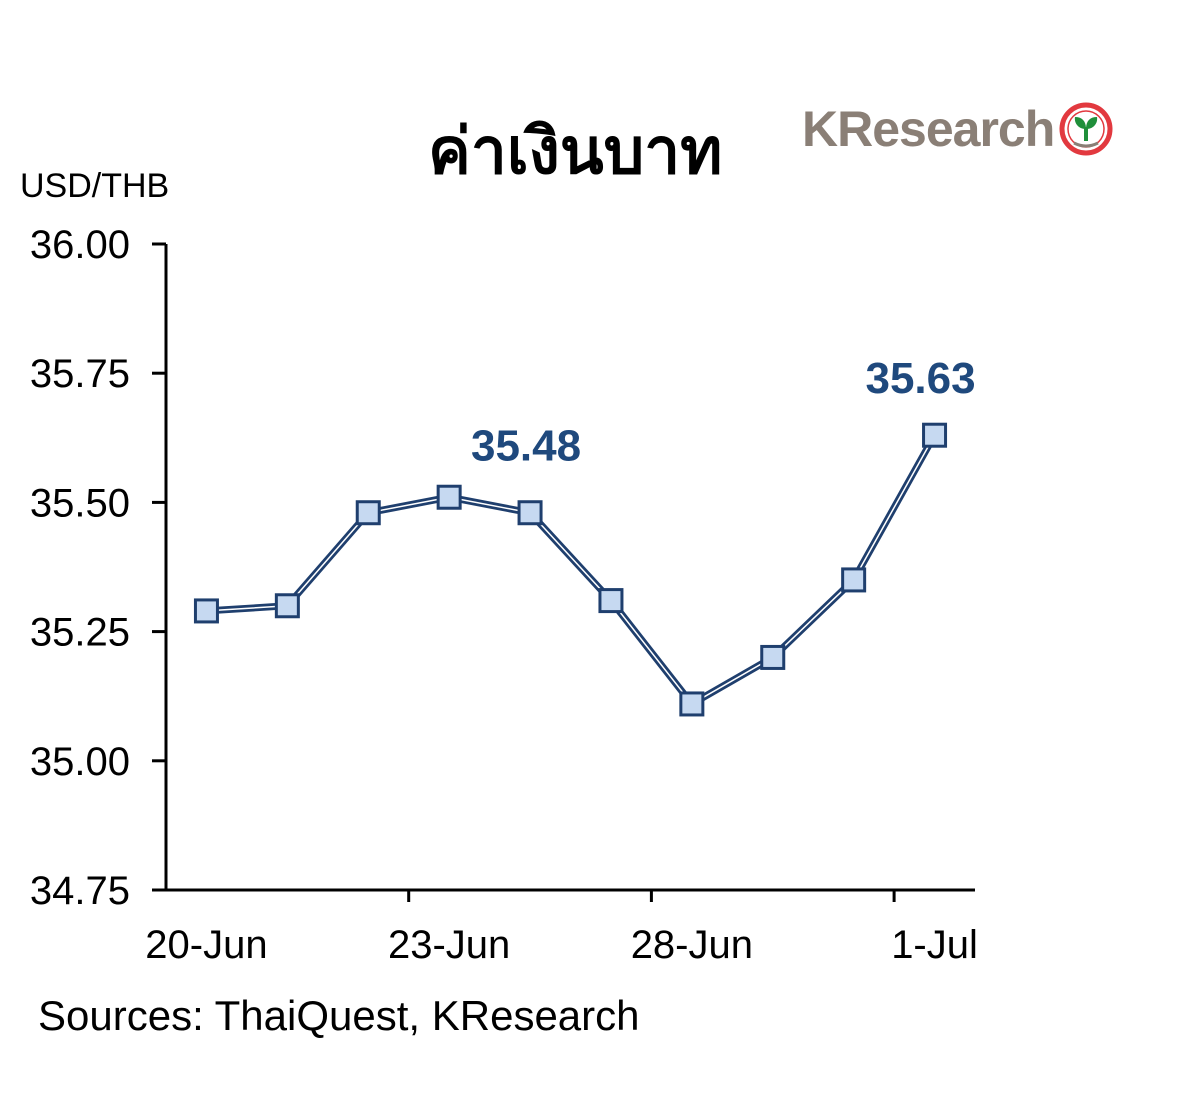 The width and height of the screenshot is (1178, 1099). I want to click on y-tick-label: 35.25, so click(80, 633).